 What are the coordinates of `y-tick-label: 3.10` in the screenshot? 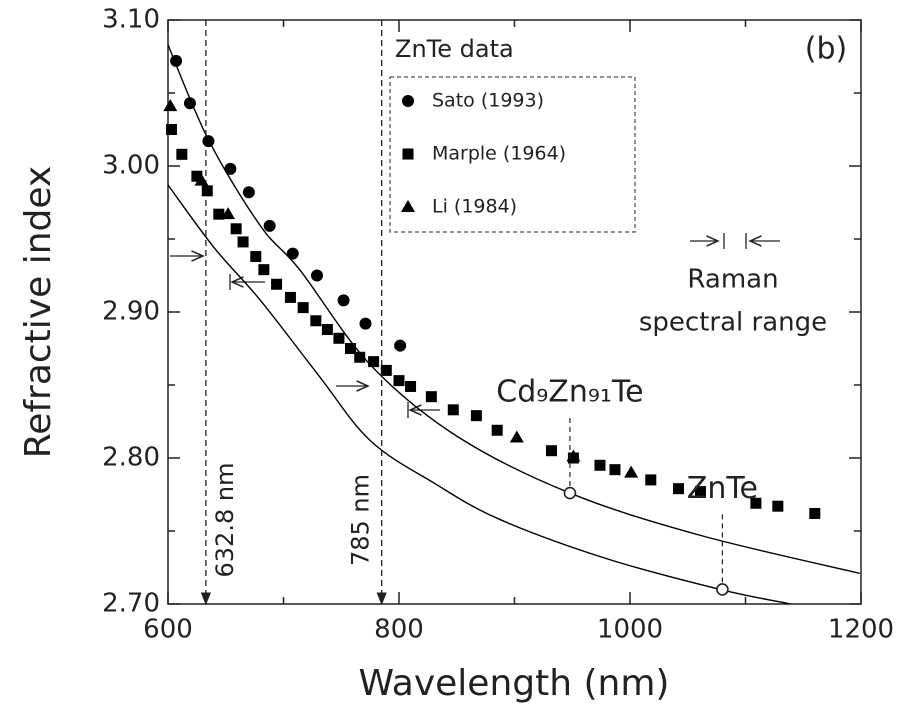 It's located at (131, 20).